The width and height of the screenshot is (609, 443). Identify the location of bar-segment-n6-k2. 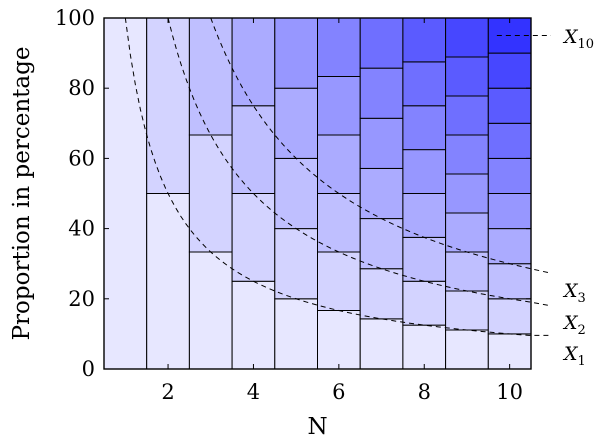
(339, 281).